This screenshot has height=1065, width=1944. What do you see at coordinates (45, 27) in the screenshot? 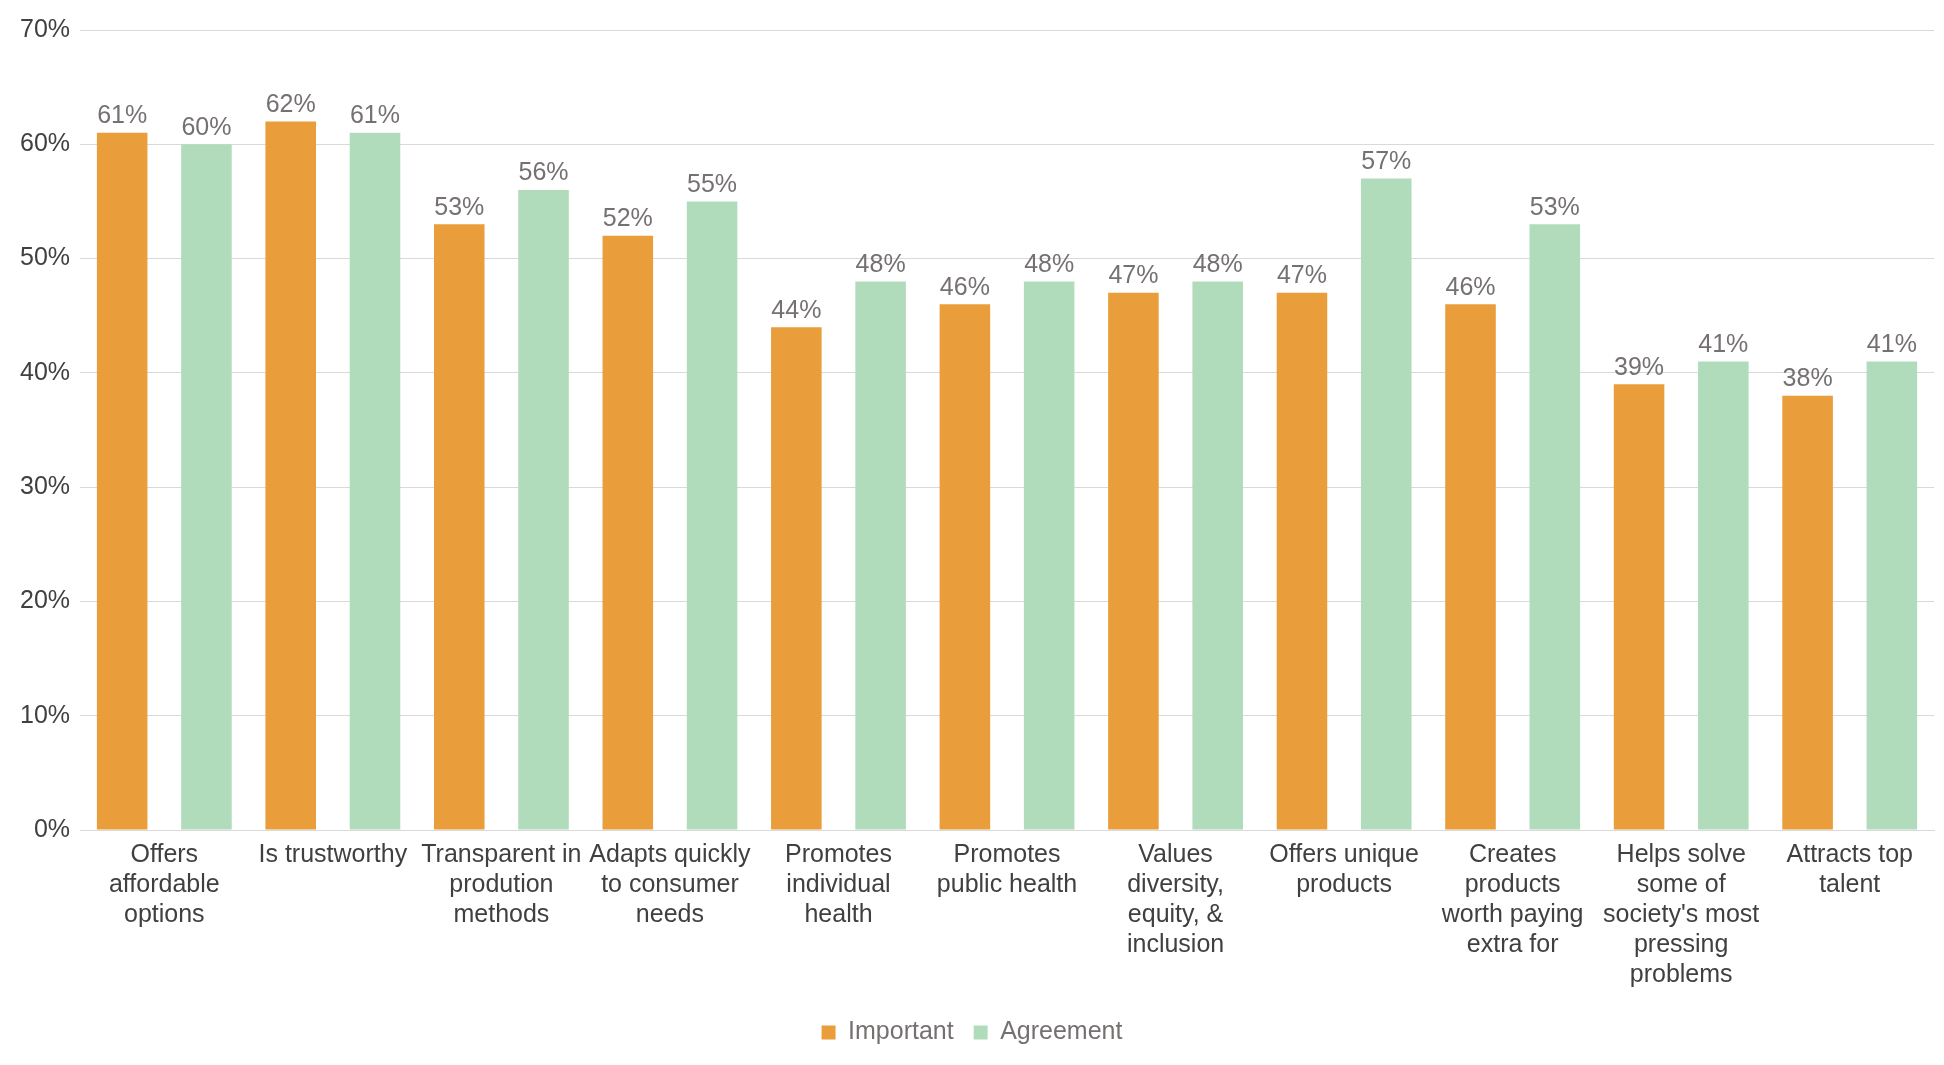
I see `y-tick-label: 70%` at bounding box center [45, 27].